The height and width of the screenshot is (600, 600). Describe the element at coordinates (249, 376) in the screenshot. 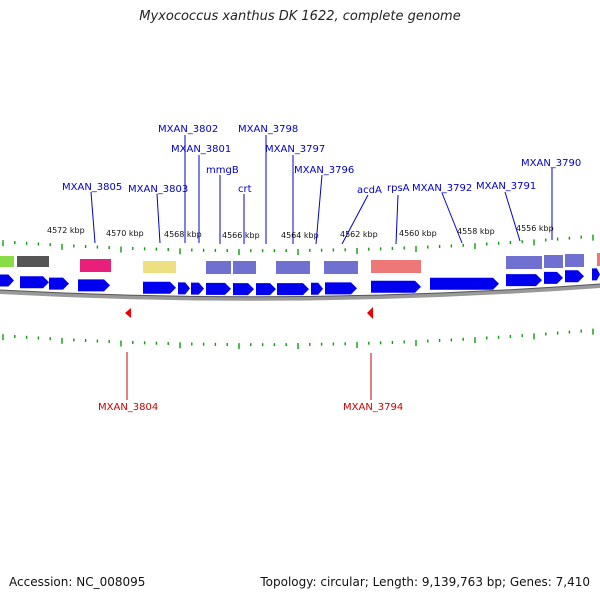

I see `bottom-label-connectors` at that location.